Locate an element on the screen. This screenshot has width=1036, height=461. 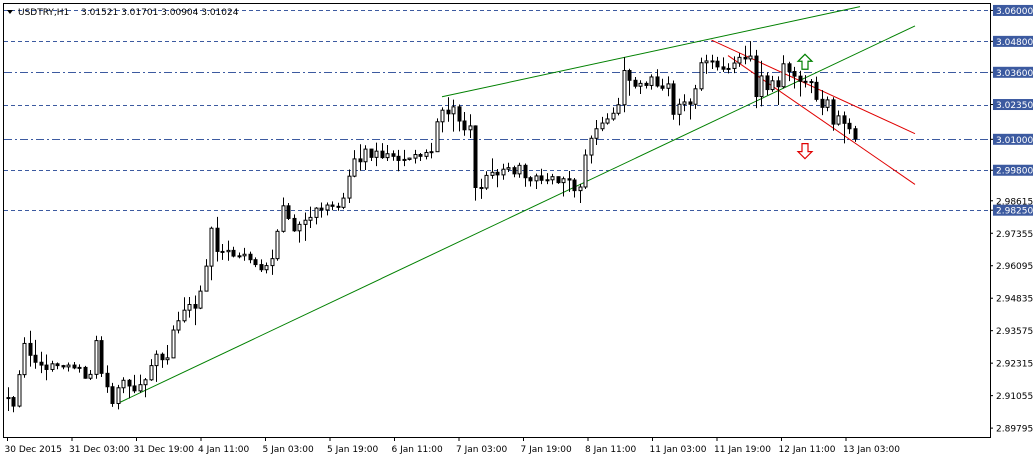
price-tick-label: 2.96095 is located at coordinates (1014, 267).